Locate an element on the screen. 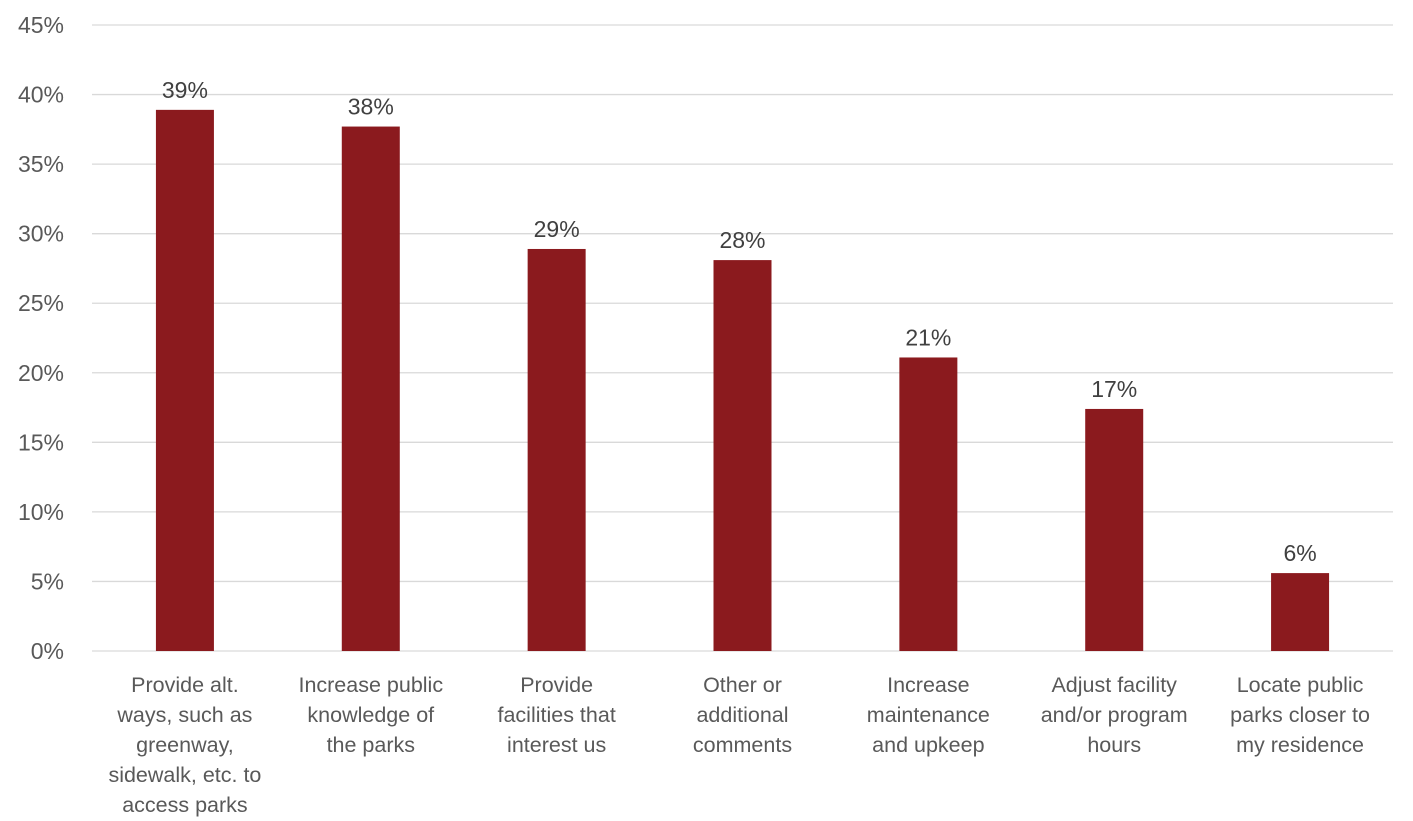 This screenshot has width=1413, height=821. category-label-line: access parks is located at coordinates (184, 805).